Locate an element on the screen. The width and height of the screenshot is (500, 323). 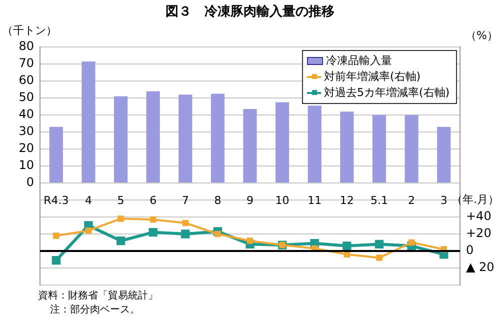
y-tick-label: 10 is located at coordinates (26, 165).